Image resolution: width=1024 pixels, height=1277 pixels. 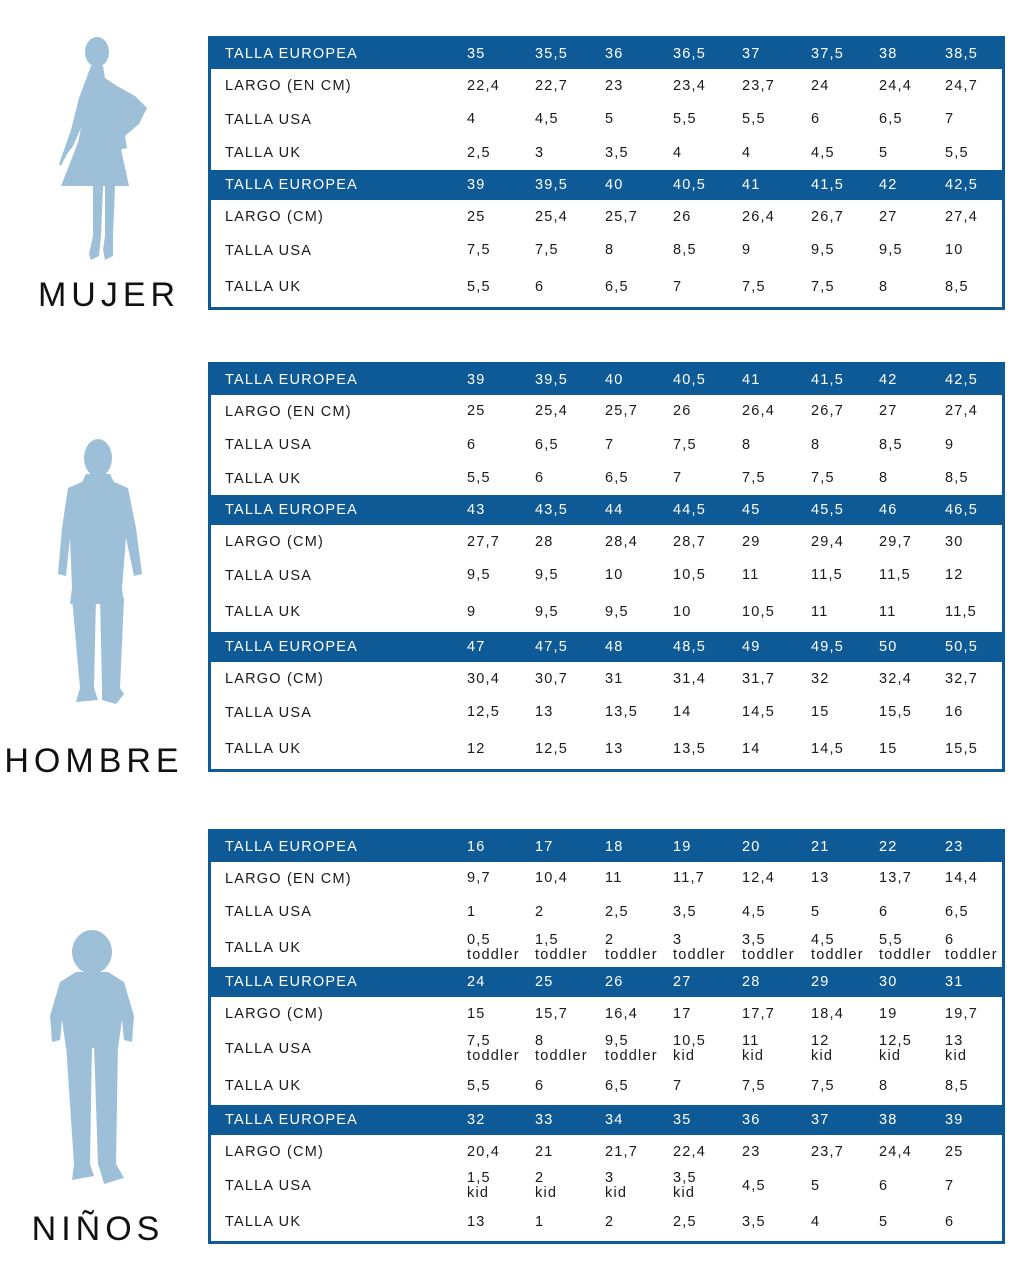 I want to click on section-label-mujer: MUJER, so click(x=109, y=295).